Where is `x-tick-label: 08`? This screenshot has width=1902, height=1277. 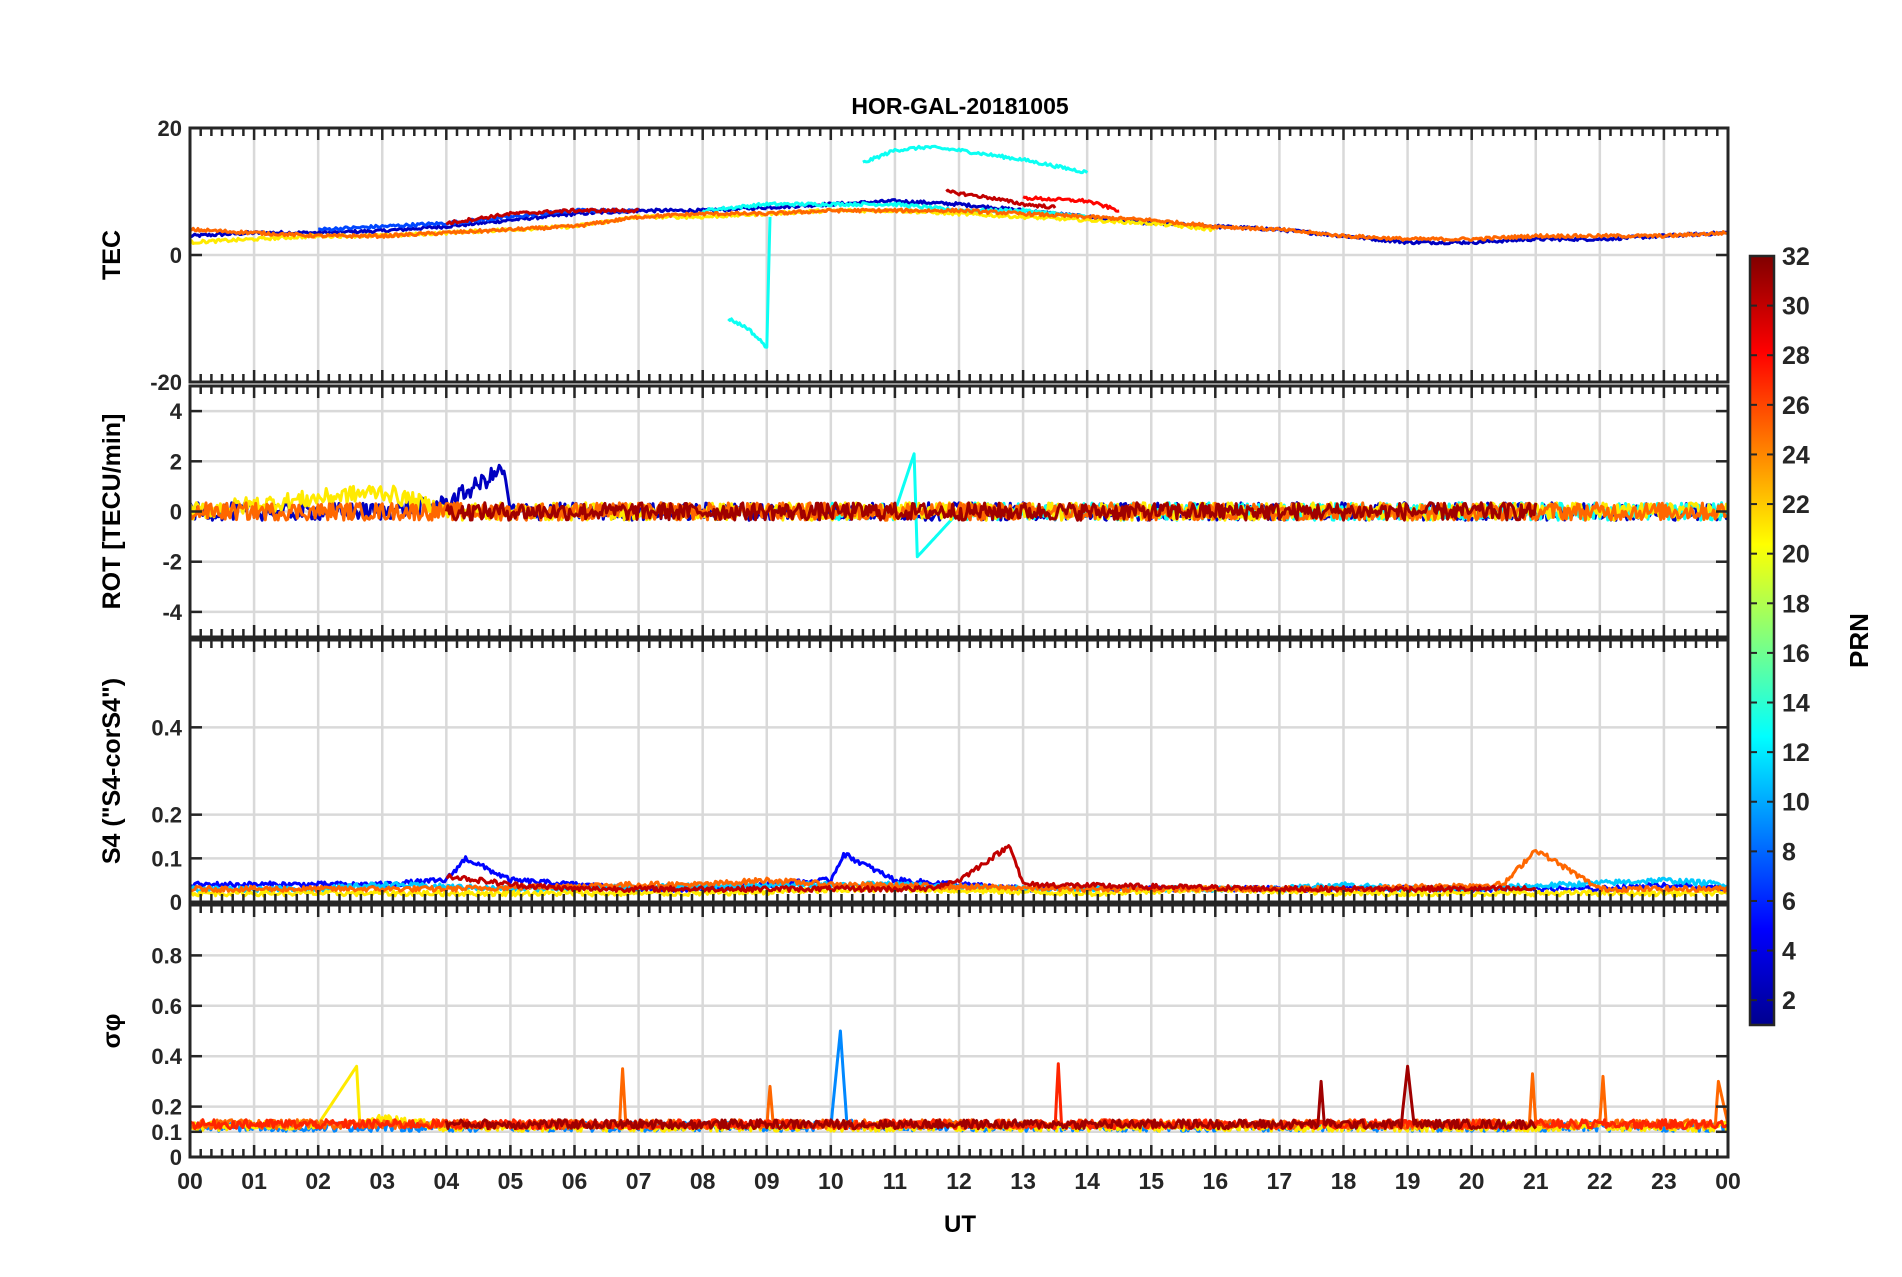
x-tick-label: 08 is located at coordinates (703, 1181).